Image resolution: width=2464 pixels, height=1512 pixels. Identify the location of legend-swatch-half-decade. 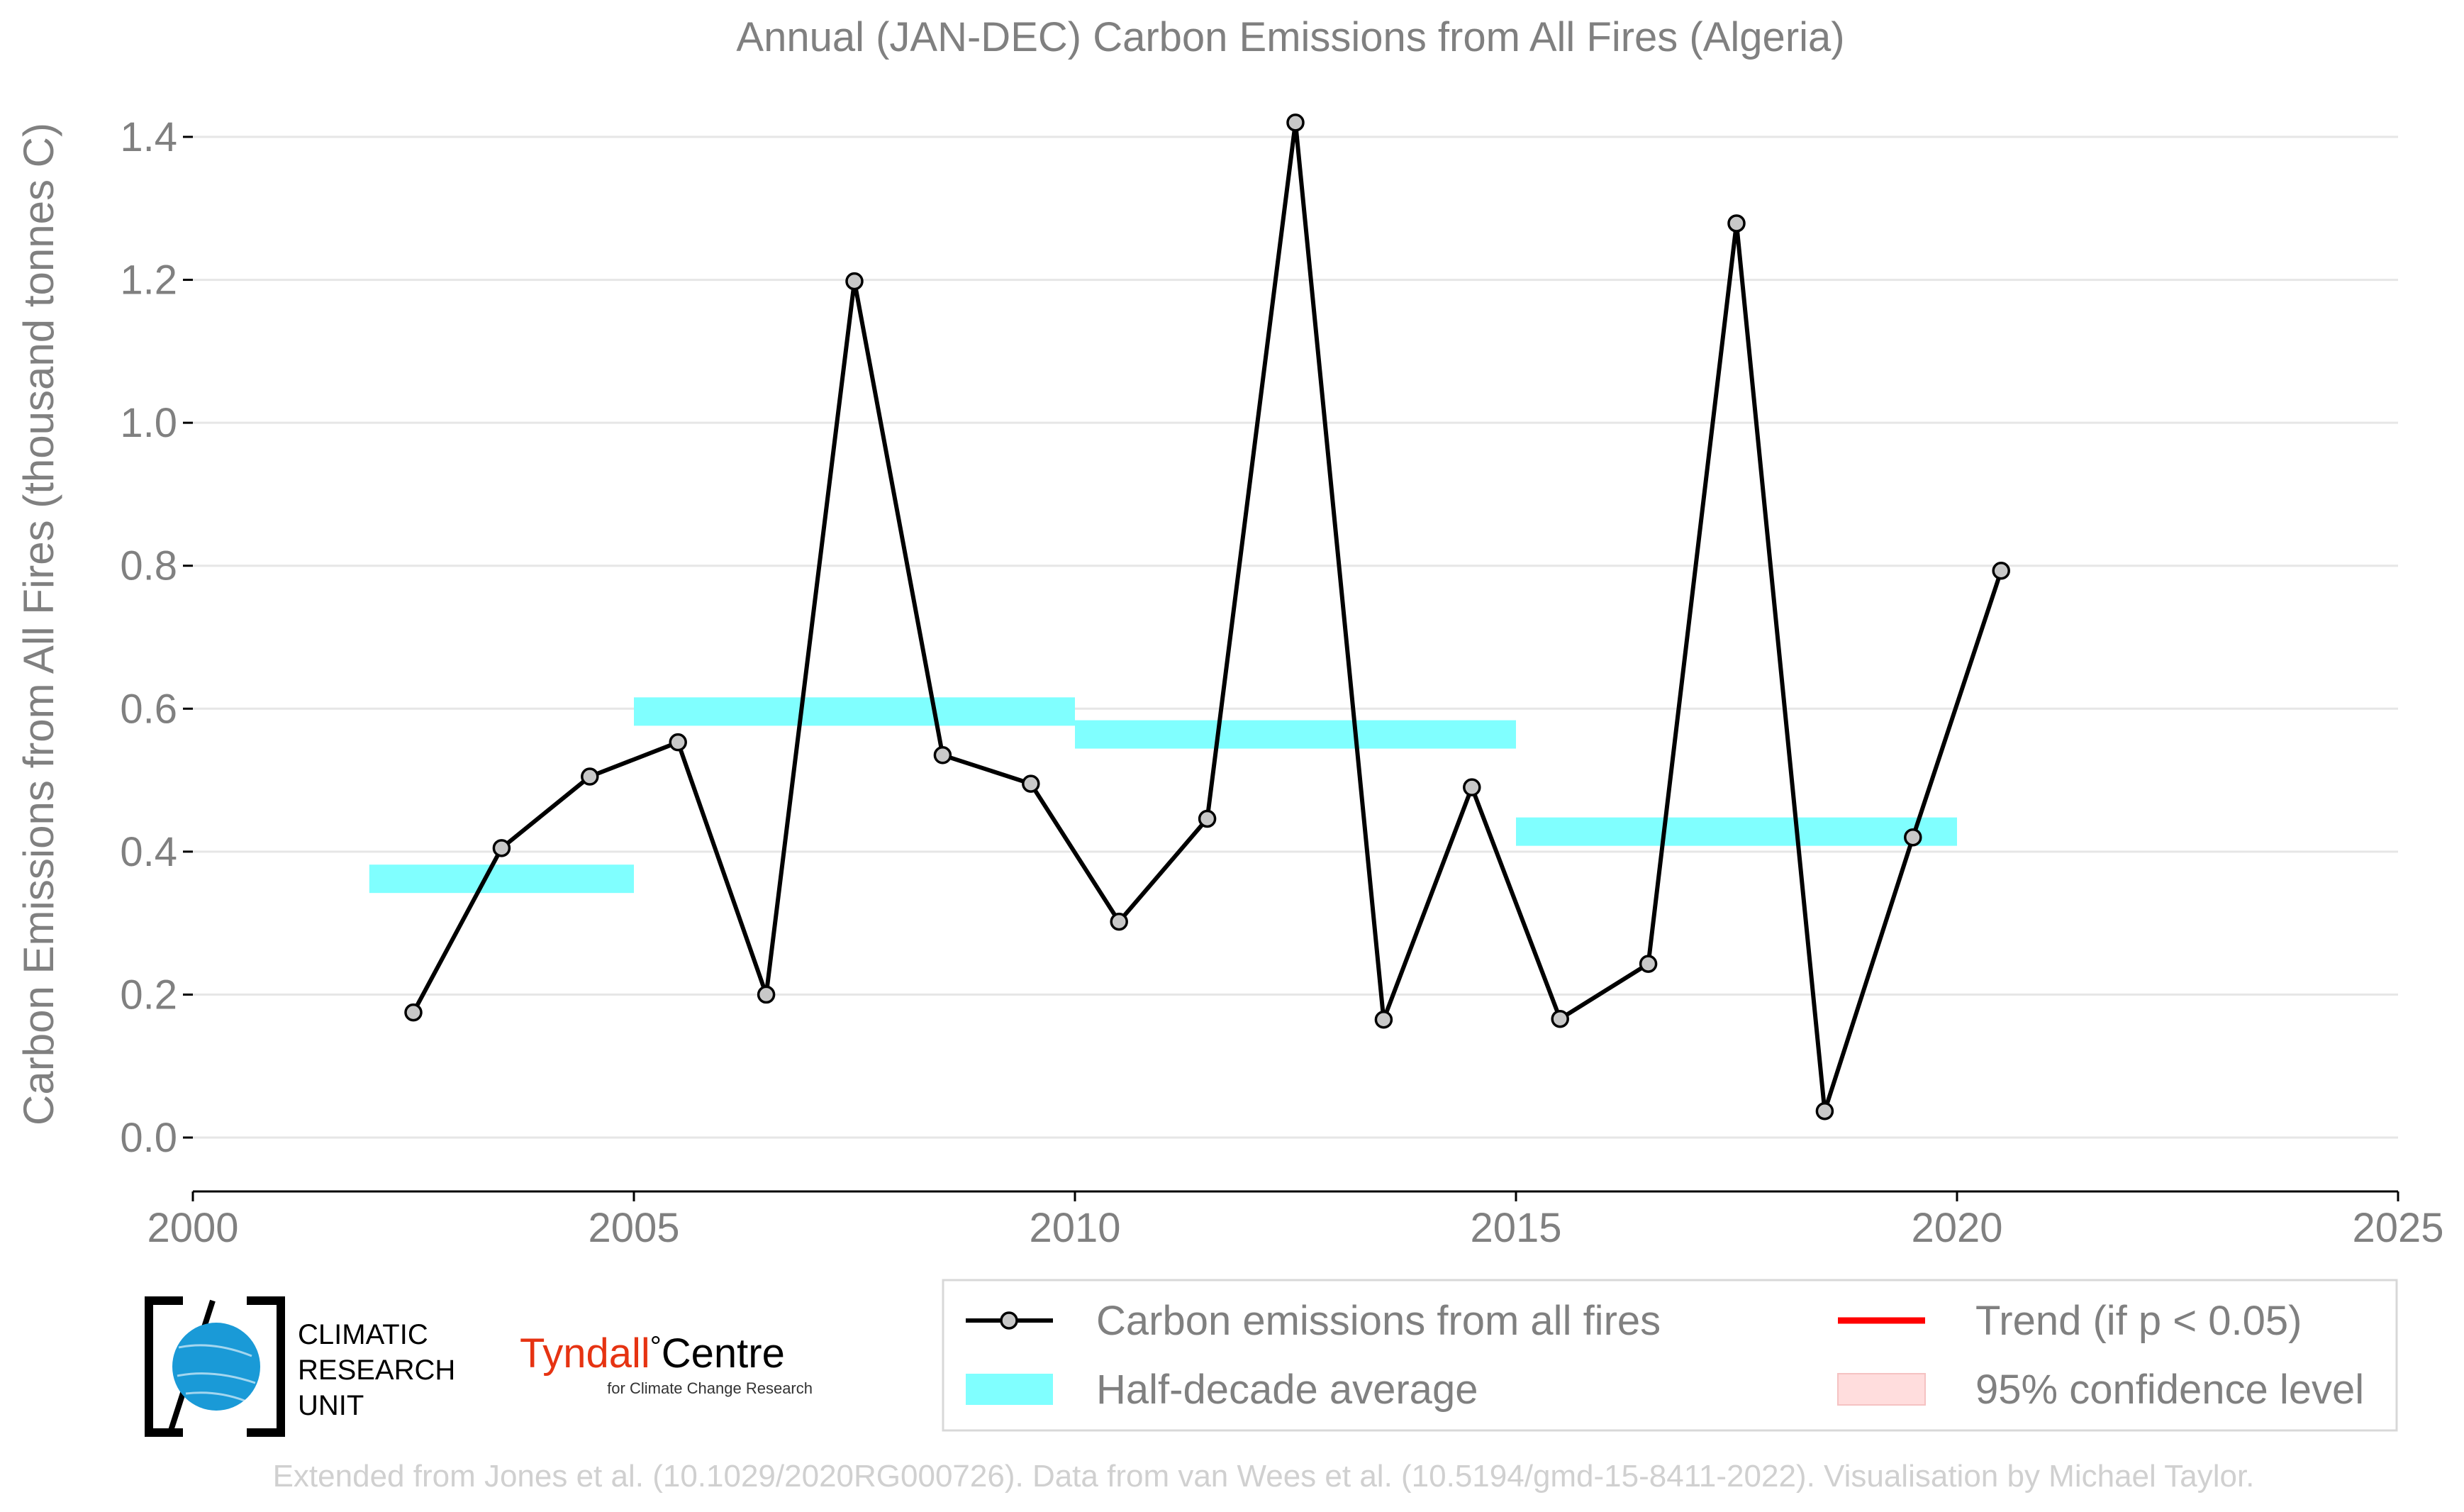
(1009, 1389).